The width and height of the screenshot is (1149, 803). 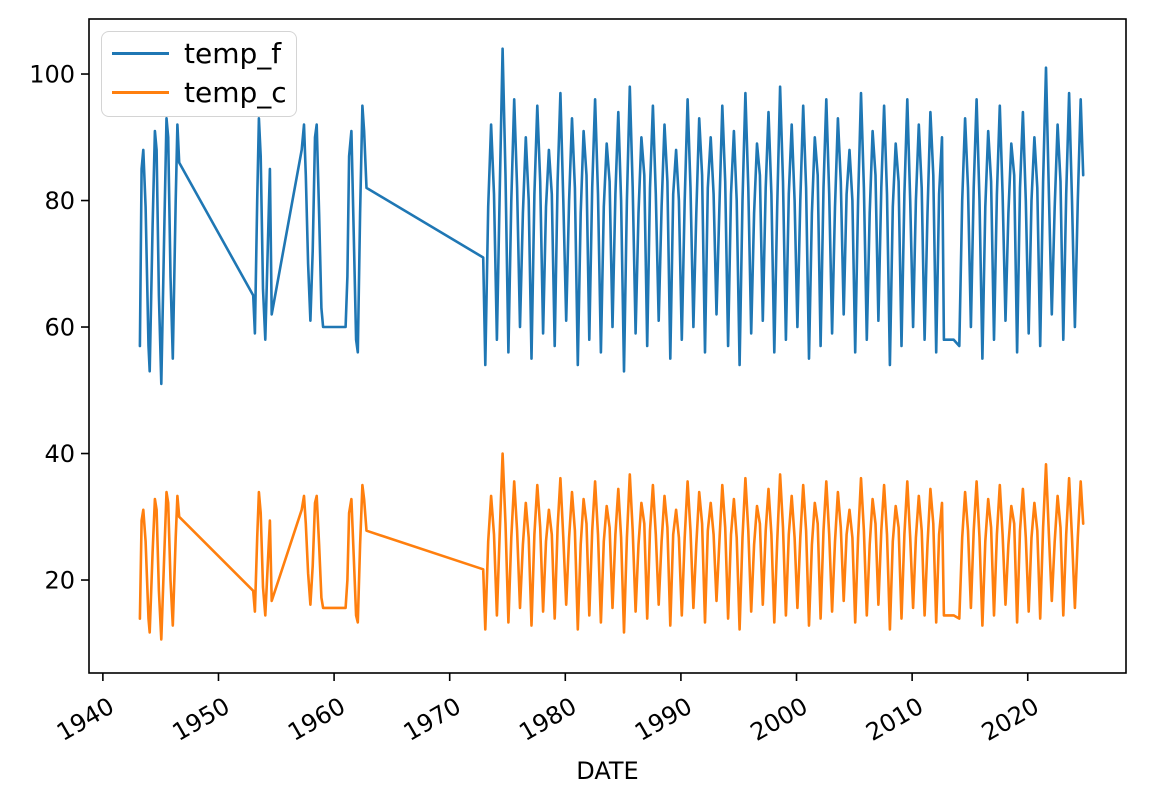 I want to click on x-tick-label: 2010, so click(x=894, y=719).